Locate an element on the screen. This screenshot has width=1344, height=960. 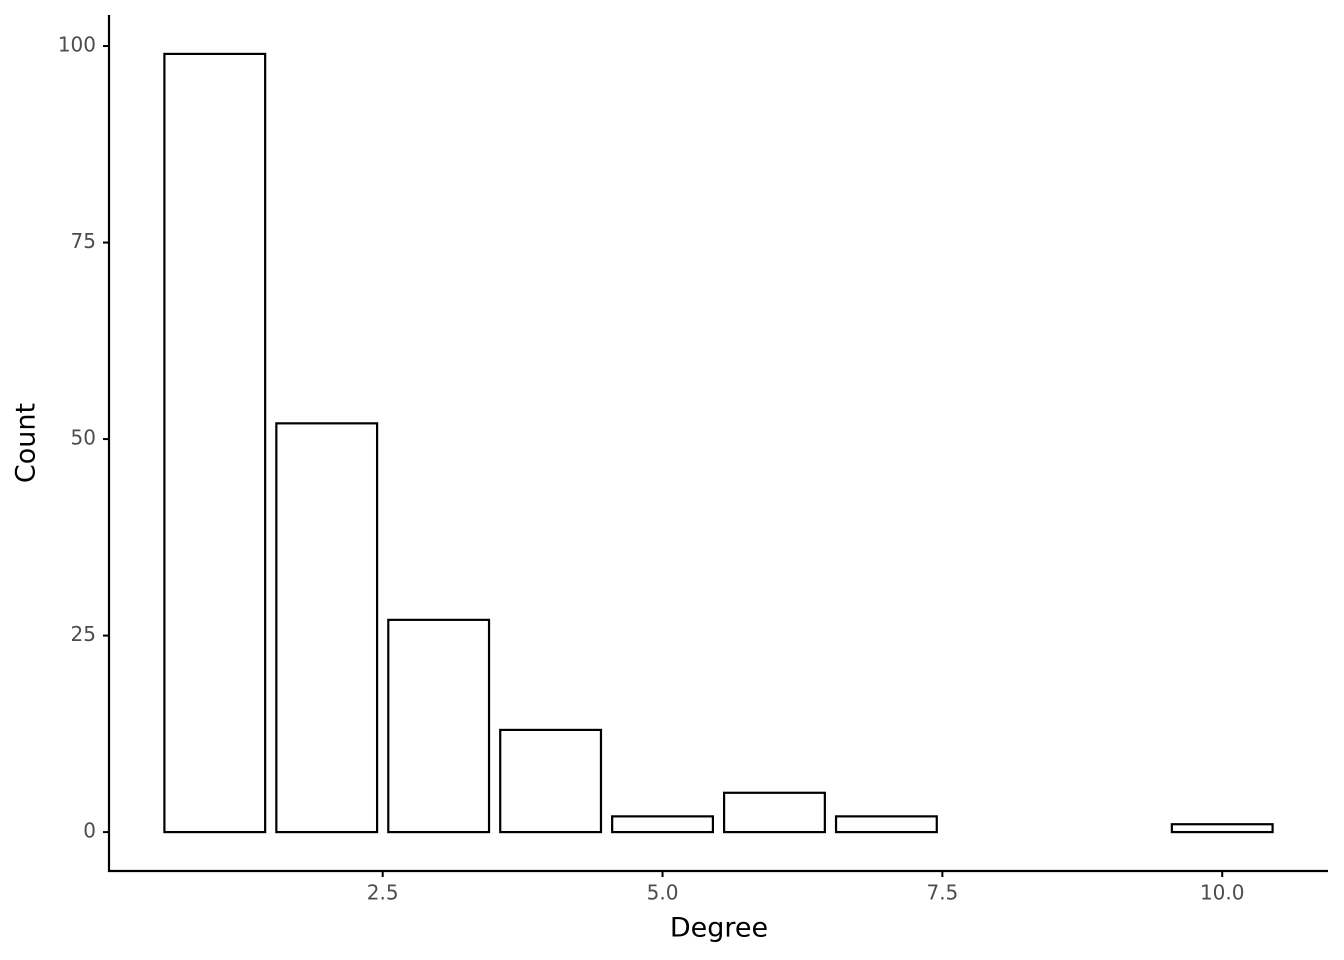
x-tick-label: 7.5 is located at coordinates (942, 893).